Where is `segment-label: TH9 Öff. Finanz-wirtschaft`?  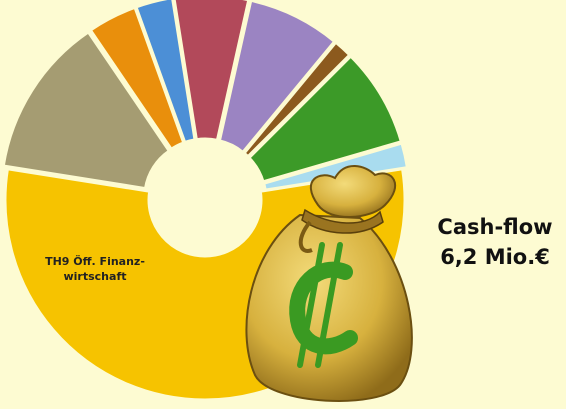
segment-label: TH9 Öff. Finanz-wirtschaft is located at coordinates (95, 268).